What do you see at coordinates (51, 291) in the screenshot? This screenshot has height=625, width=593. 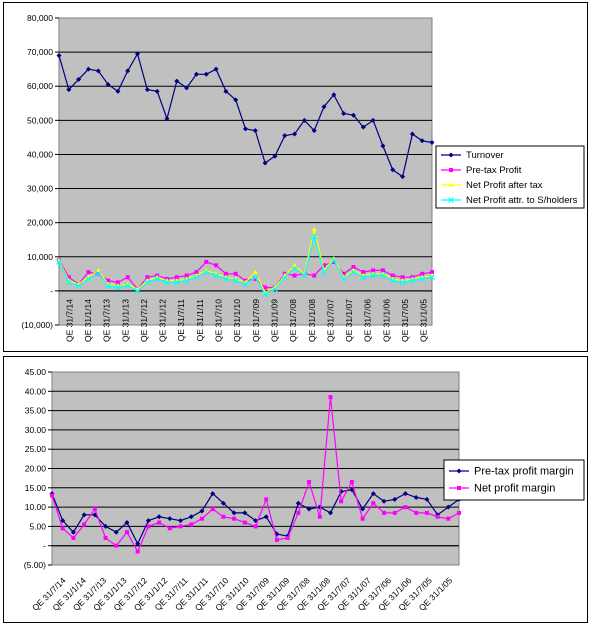 I see `y-tick-label: -` at bounding box center [51, 291].